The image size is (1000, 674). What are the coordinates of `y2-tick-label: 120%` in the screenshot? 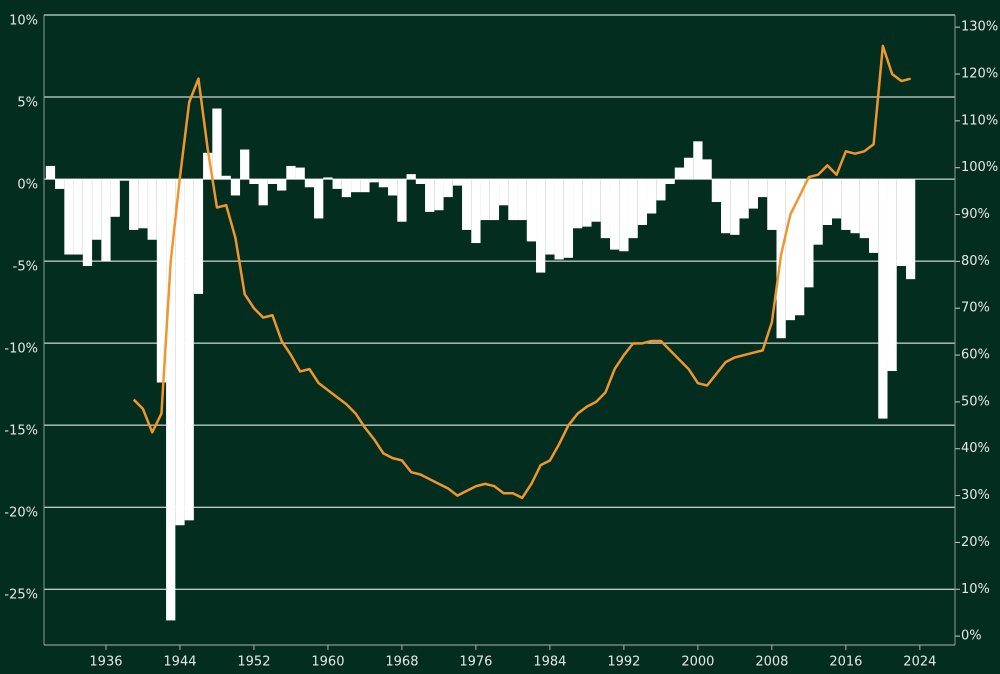 It's located at (979, 74).